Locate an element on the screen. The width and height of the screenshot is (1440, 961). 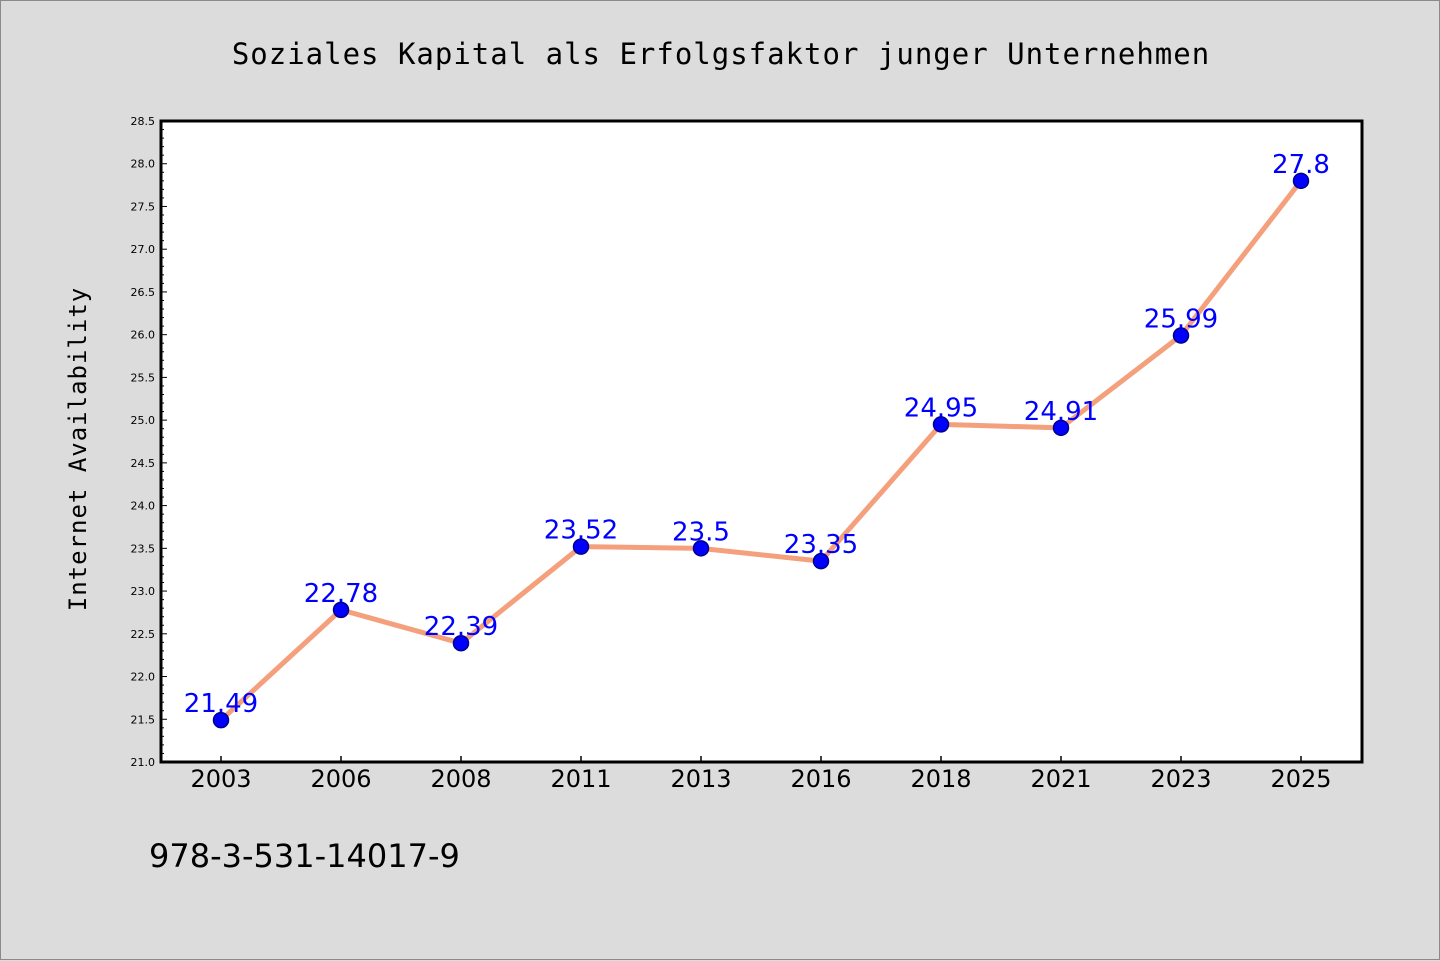
y-tick-label: 25.5 is located at coordinates (143, 377).